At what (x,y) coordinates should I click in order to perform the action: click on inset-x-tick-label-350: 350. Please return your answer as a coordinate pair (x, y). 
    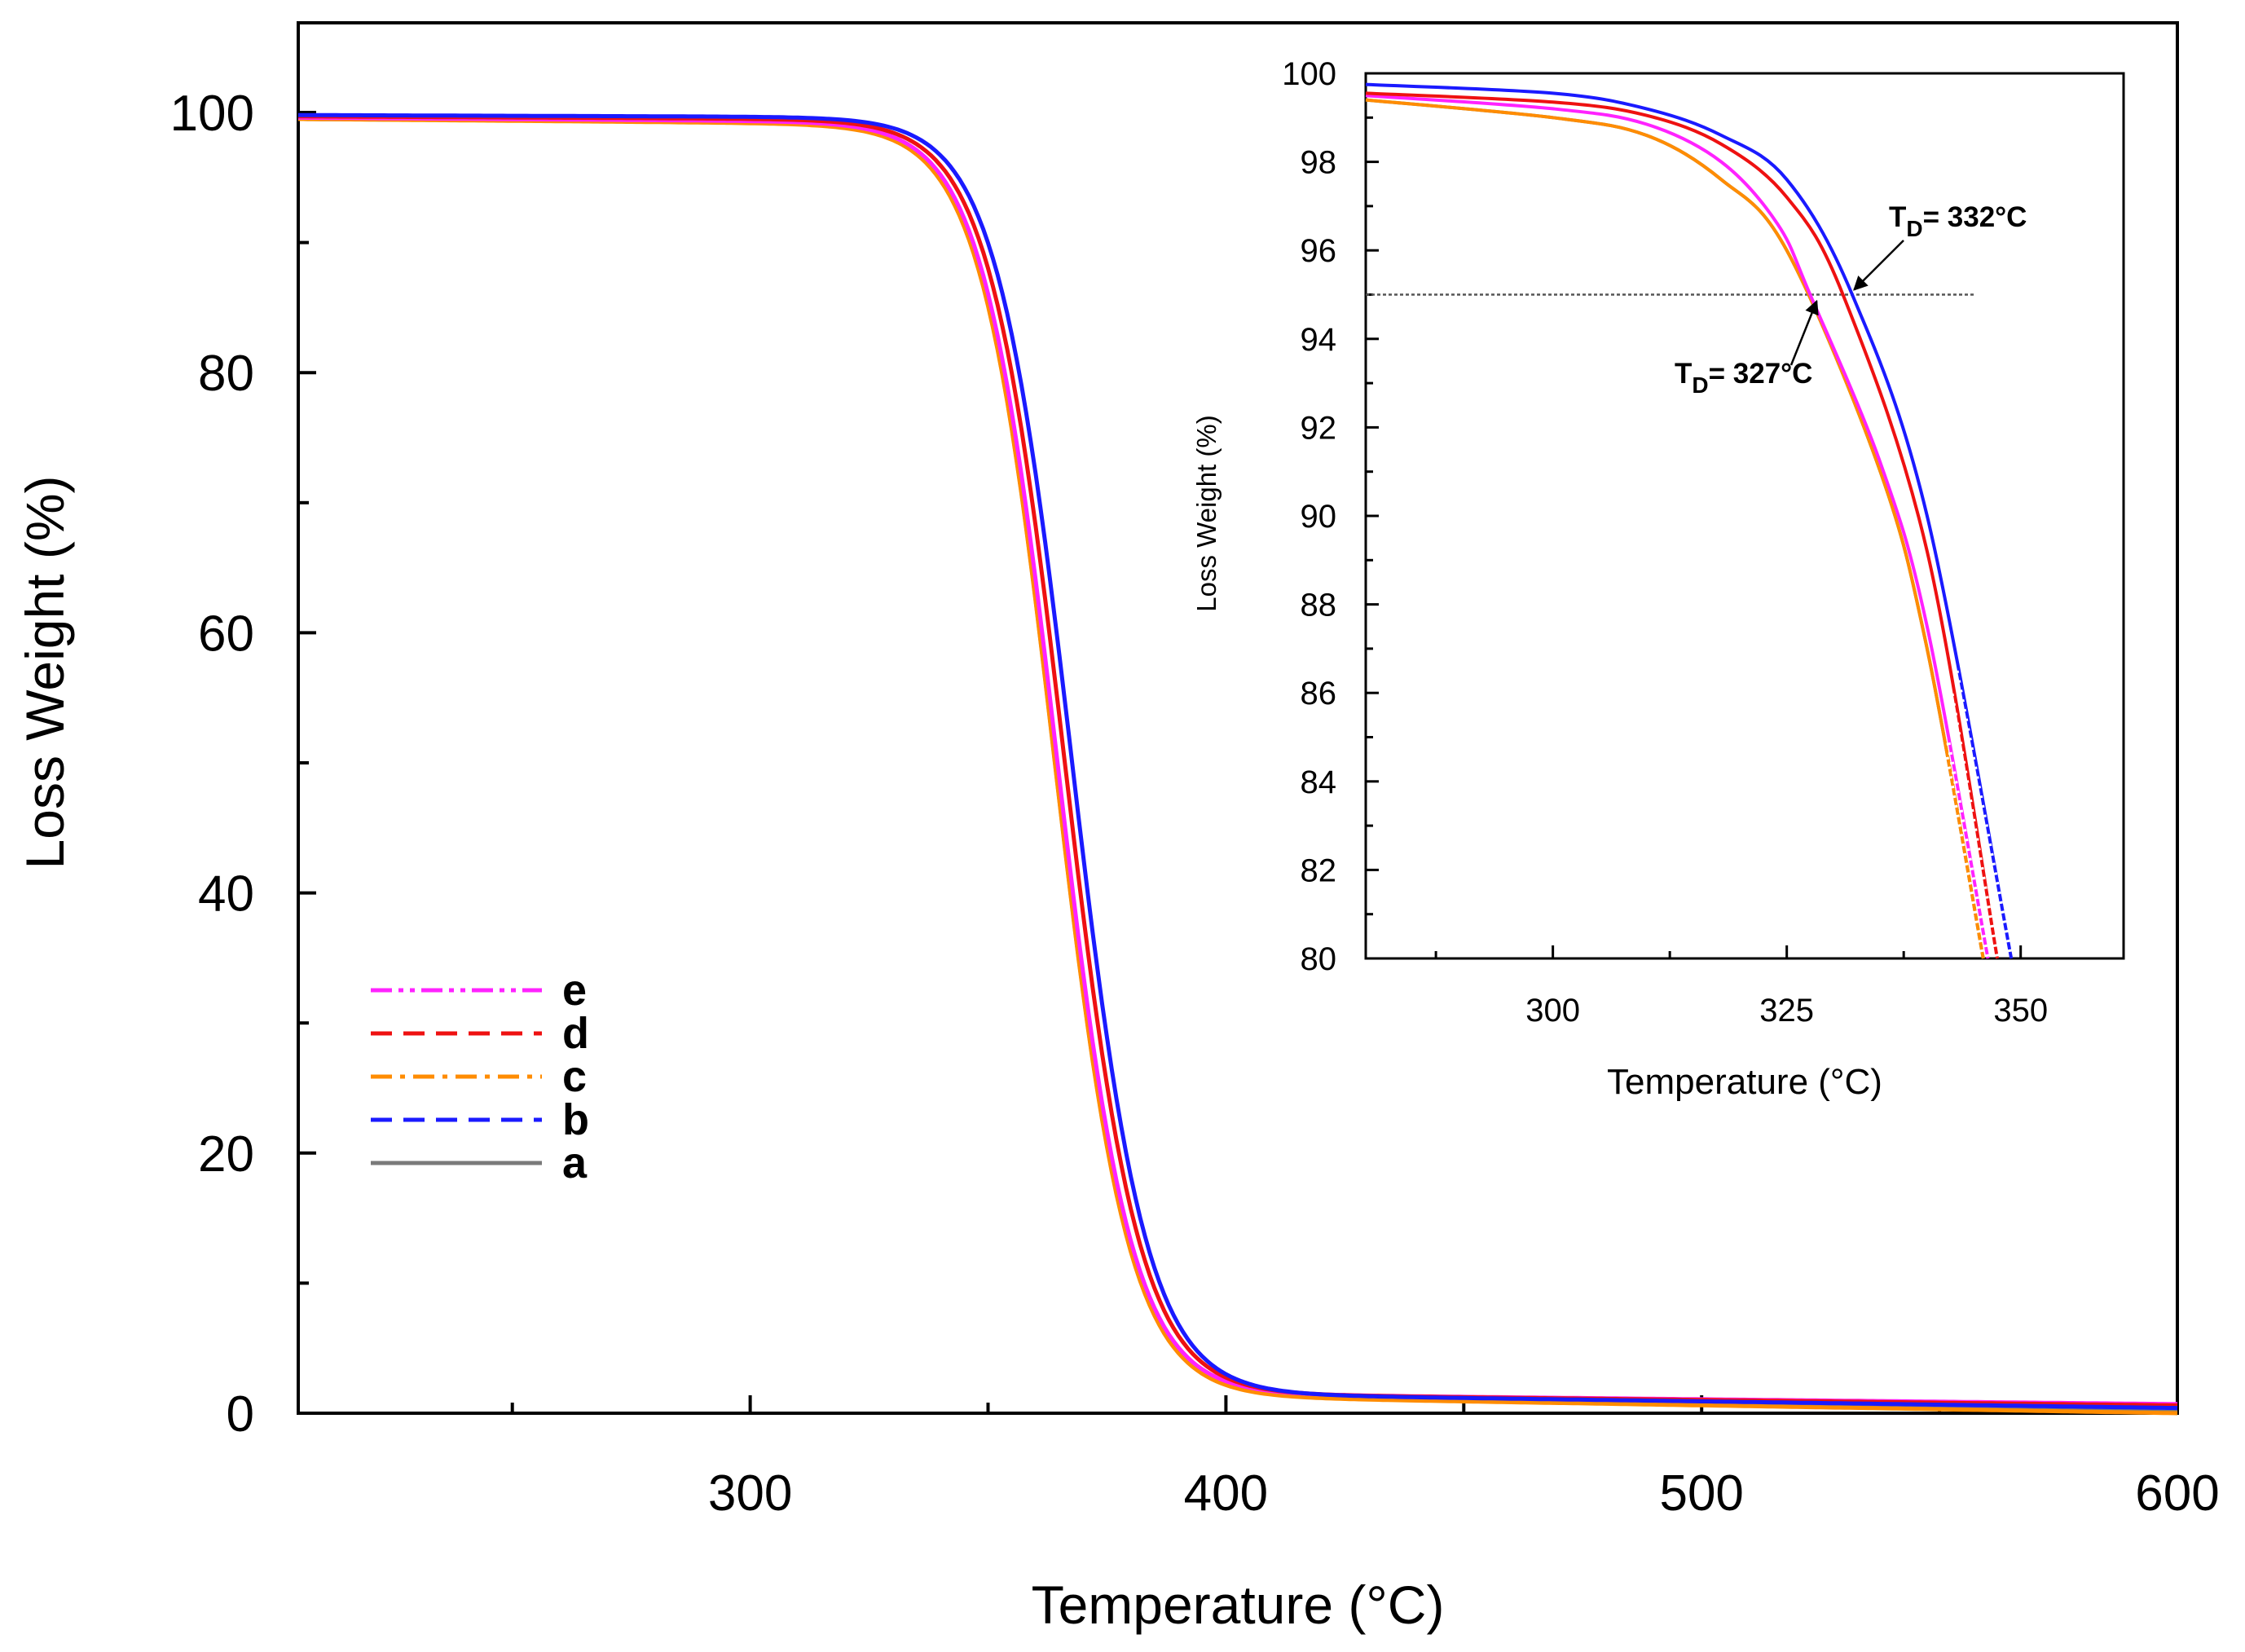
    Looking at the image, I should click on (2020, 1011).